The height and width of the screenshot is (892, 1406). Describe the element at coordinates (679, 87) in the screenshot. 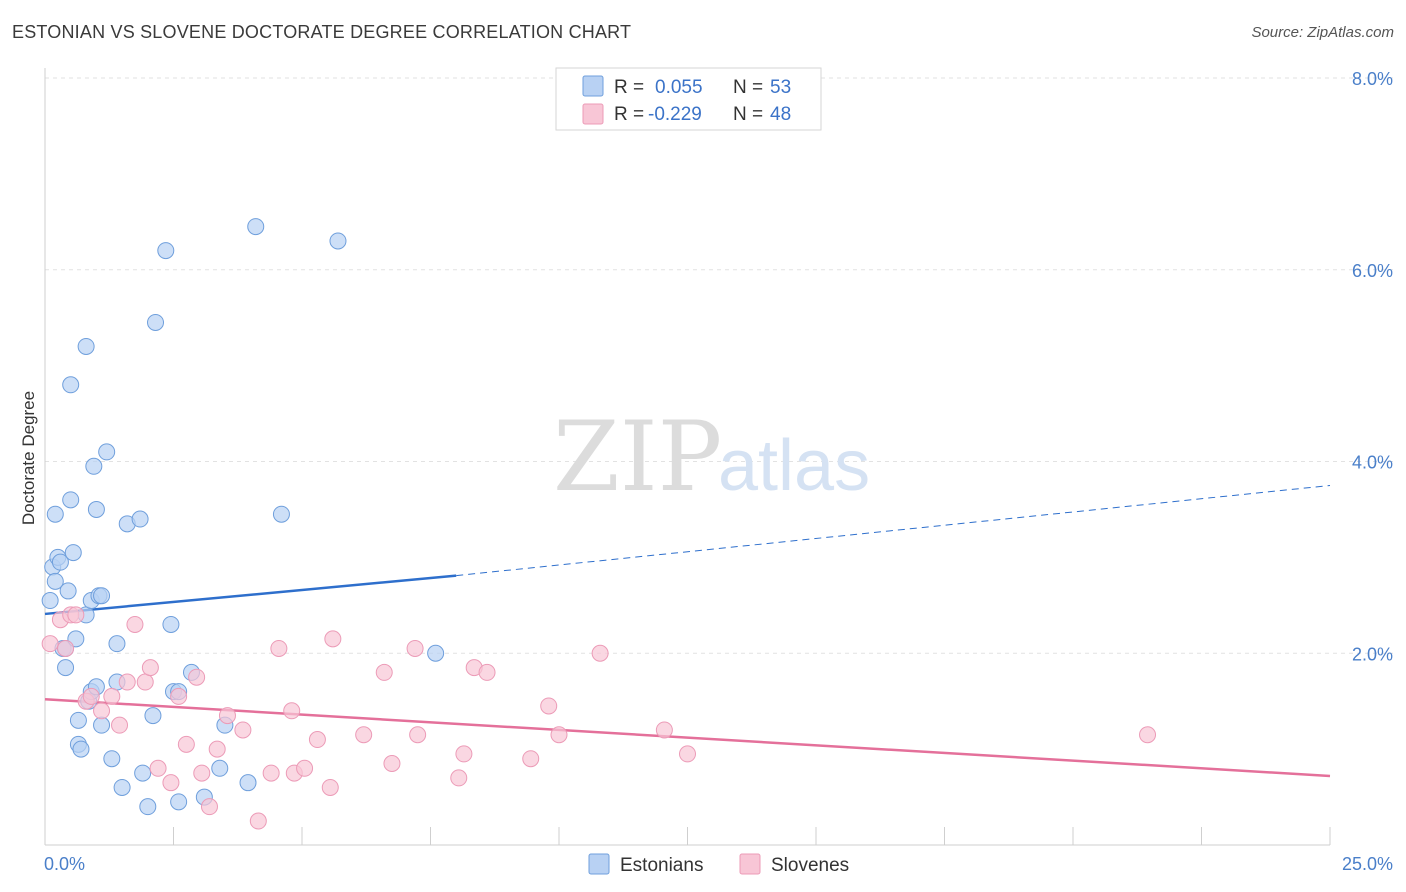

I see `legend-r-value: 0.055` at that location.